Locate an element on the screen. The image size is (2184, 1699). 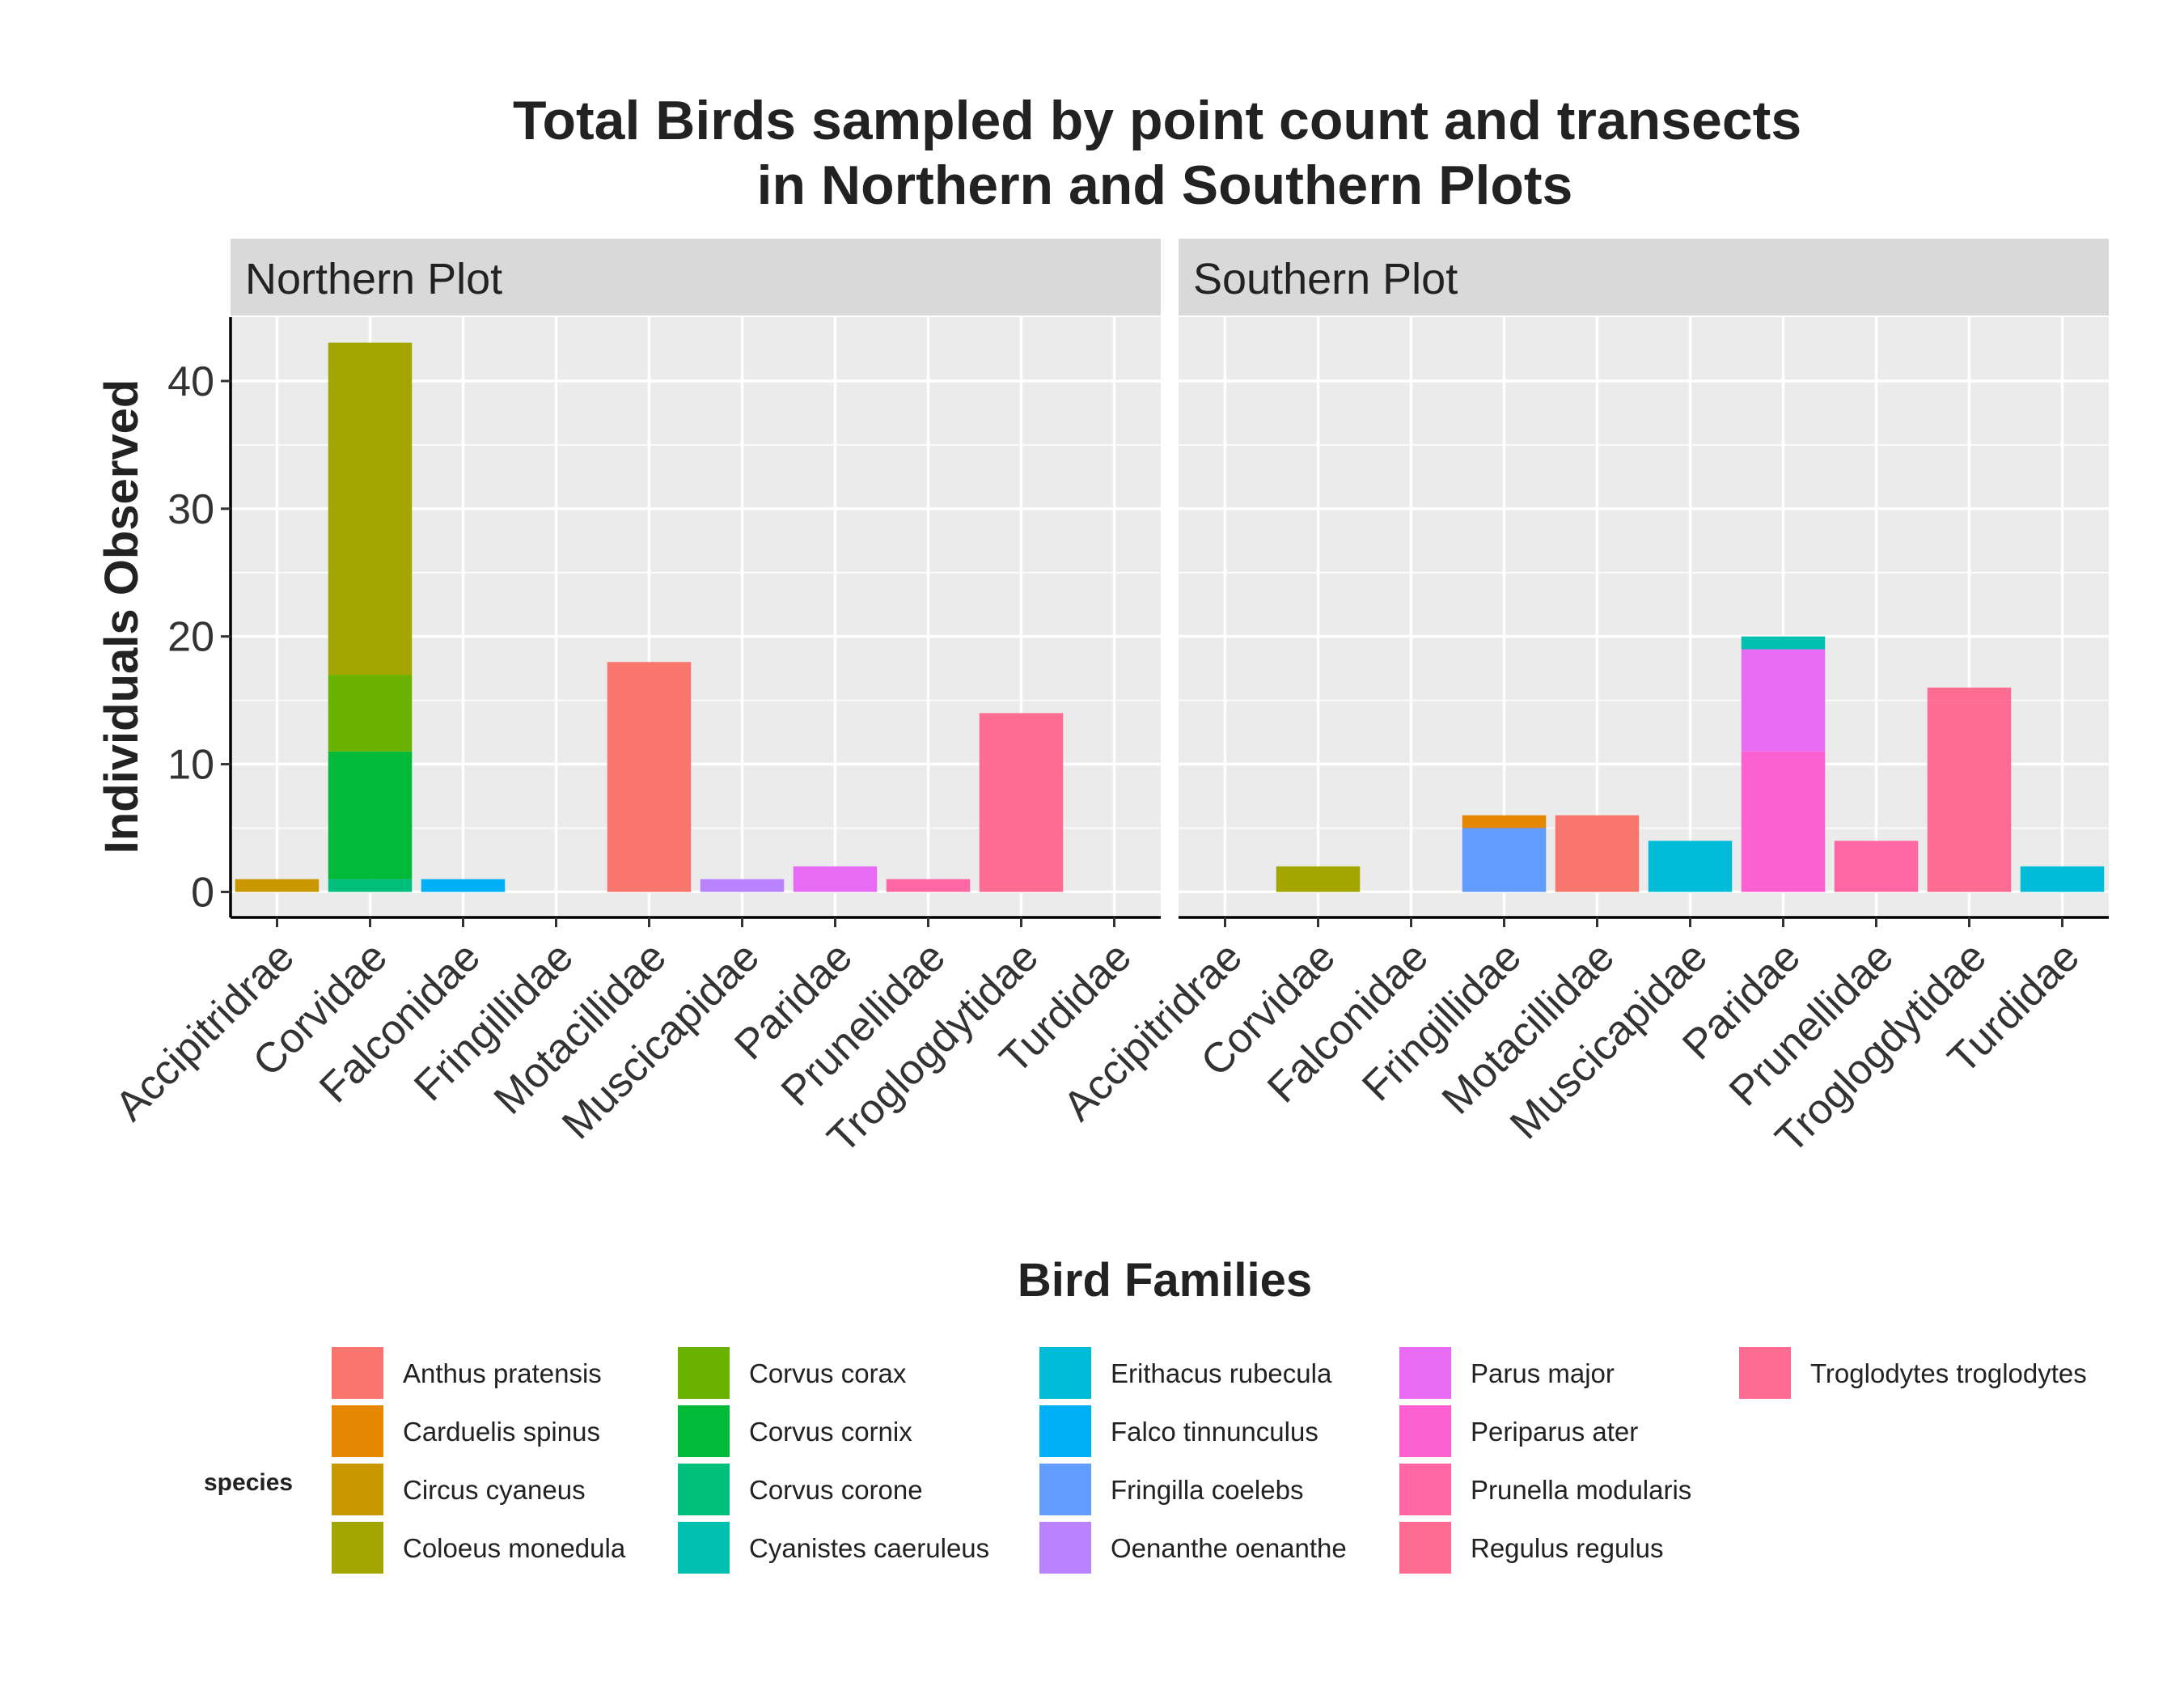
legend-item-corvus-cornix: Corvus cornix is located at coordinates (795, 1431).